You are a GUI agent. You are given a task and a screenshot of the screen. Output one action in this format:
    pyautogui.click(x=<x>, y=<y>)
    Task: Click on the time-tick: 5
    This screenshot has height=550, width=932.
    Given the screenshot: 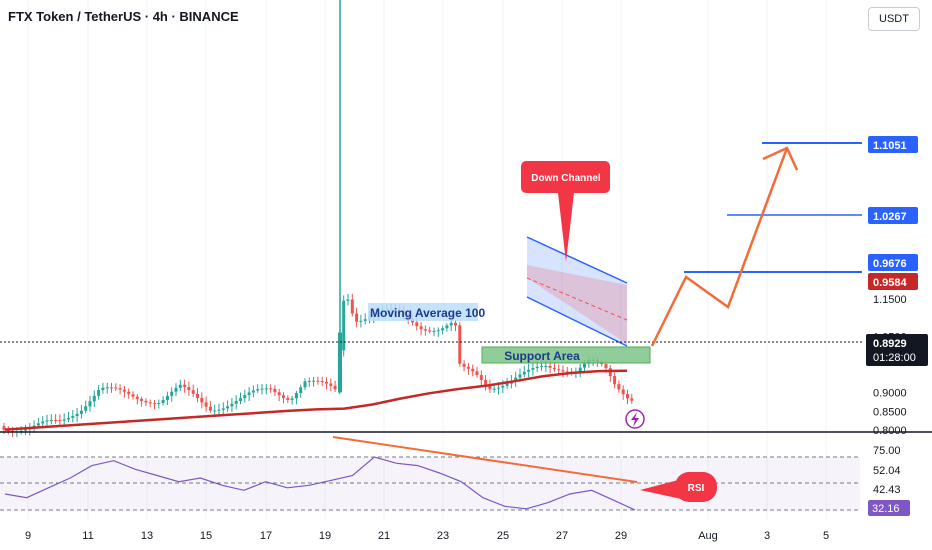 What is the action you would take?
    pyautogui.click(x=826, y=536)
    